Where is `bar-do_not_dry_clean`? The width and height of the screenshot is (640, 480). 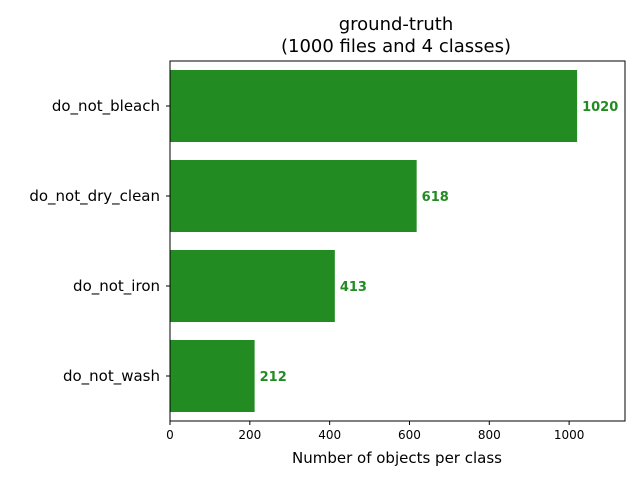 bar-do_not_dry_clean is located at coordinates (293, 196).